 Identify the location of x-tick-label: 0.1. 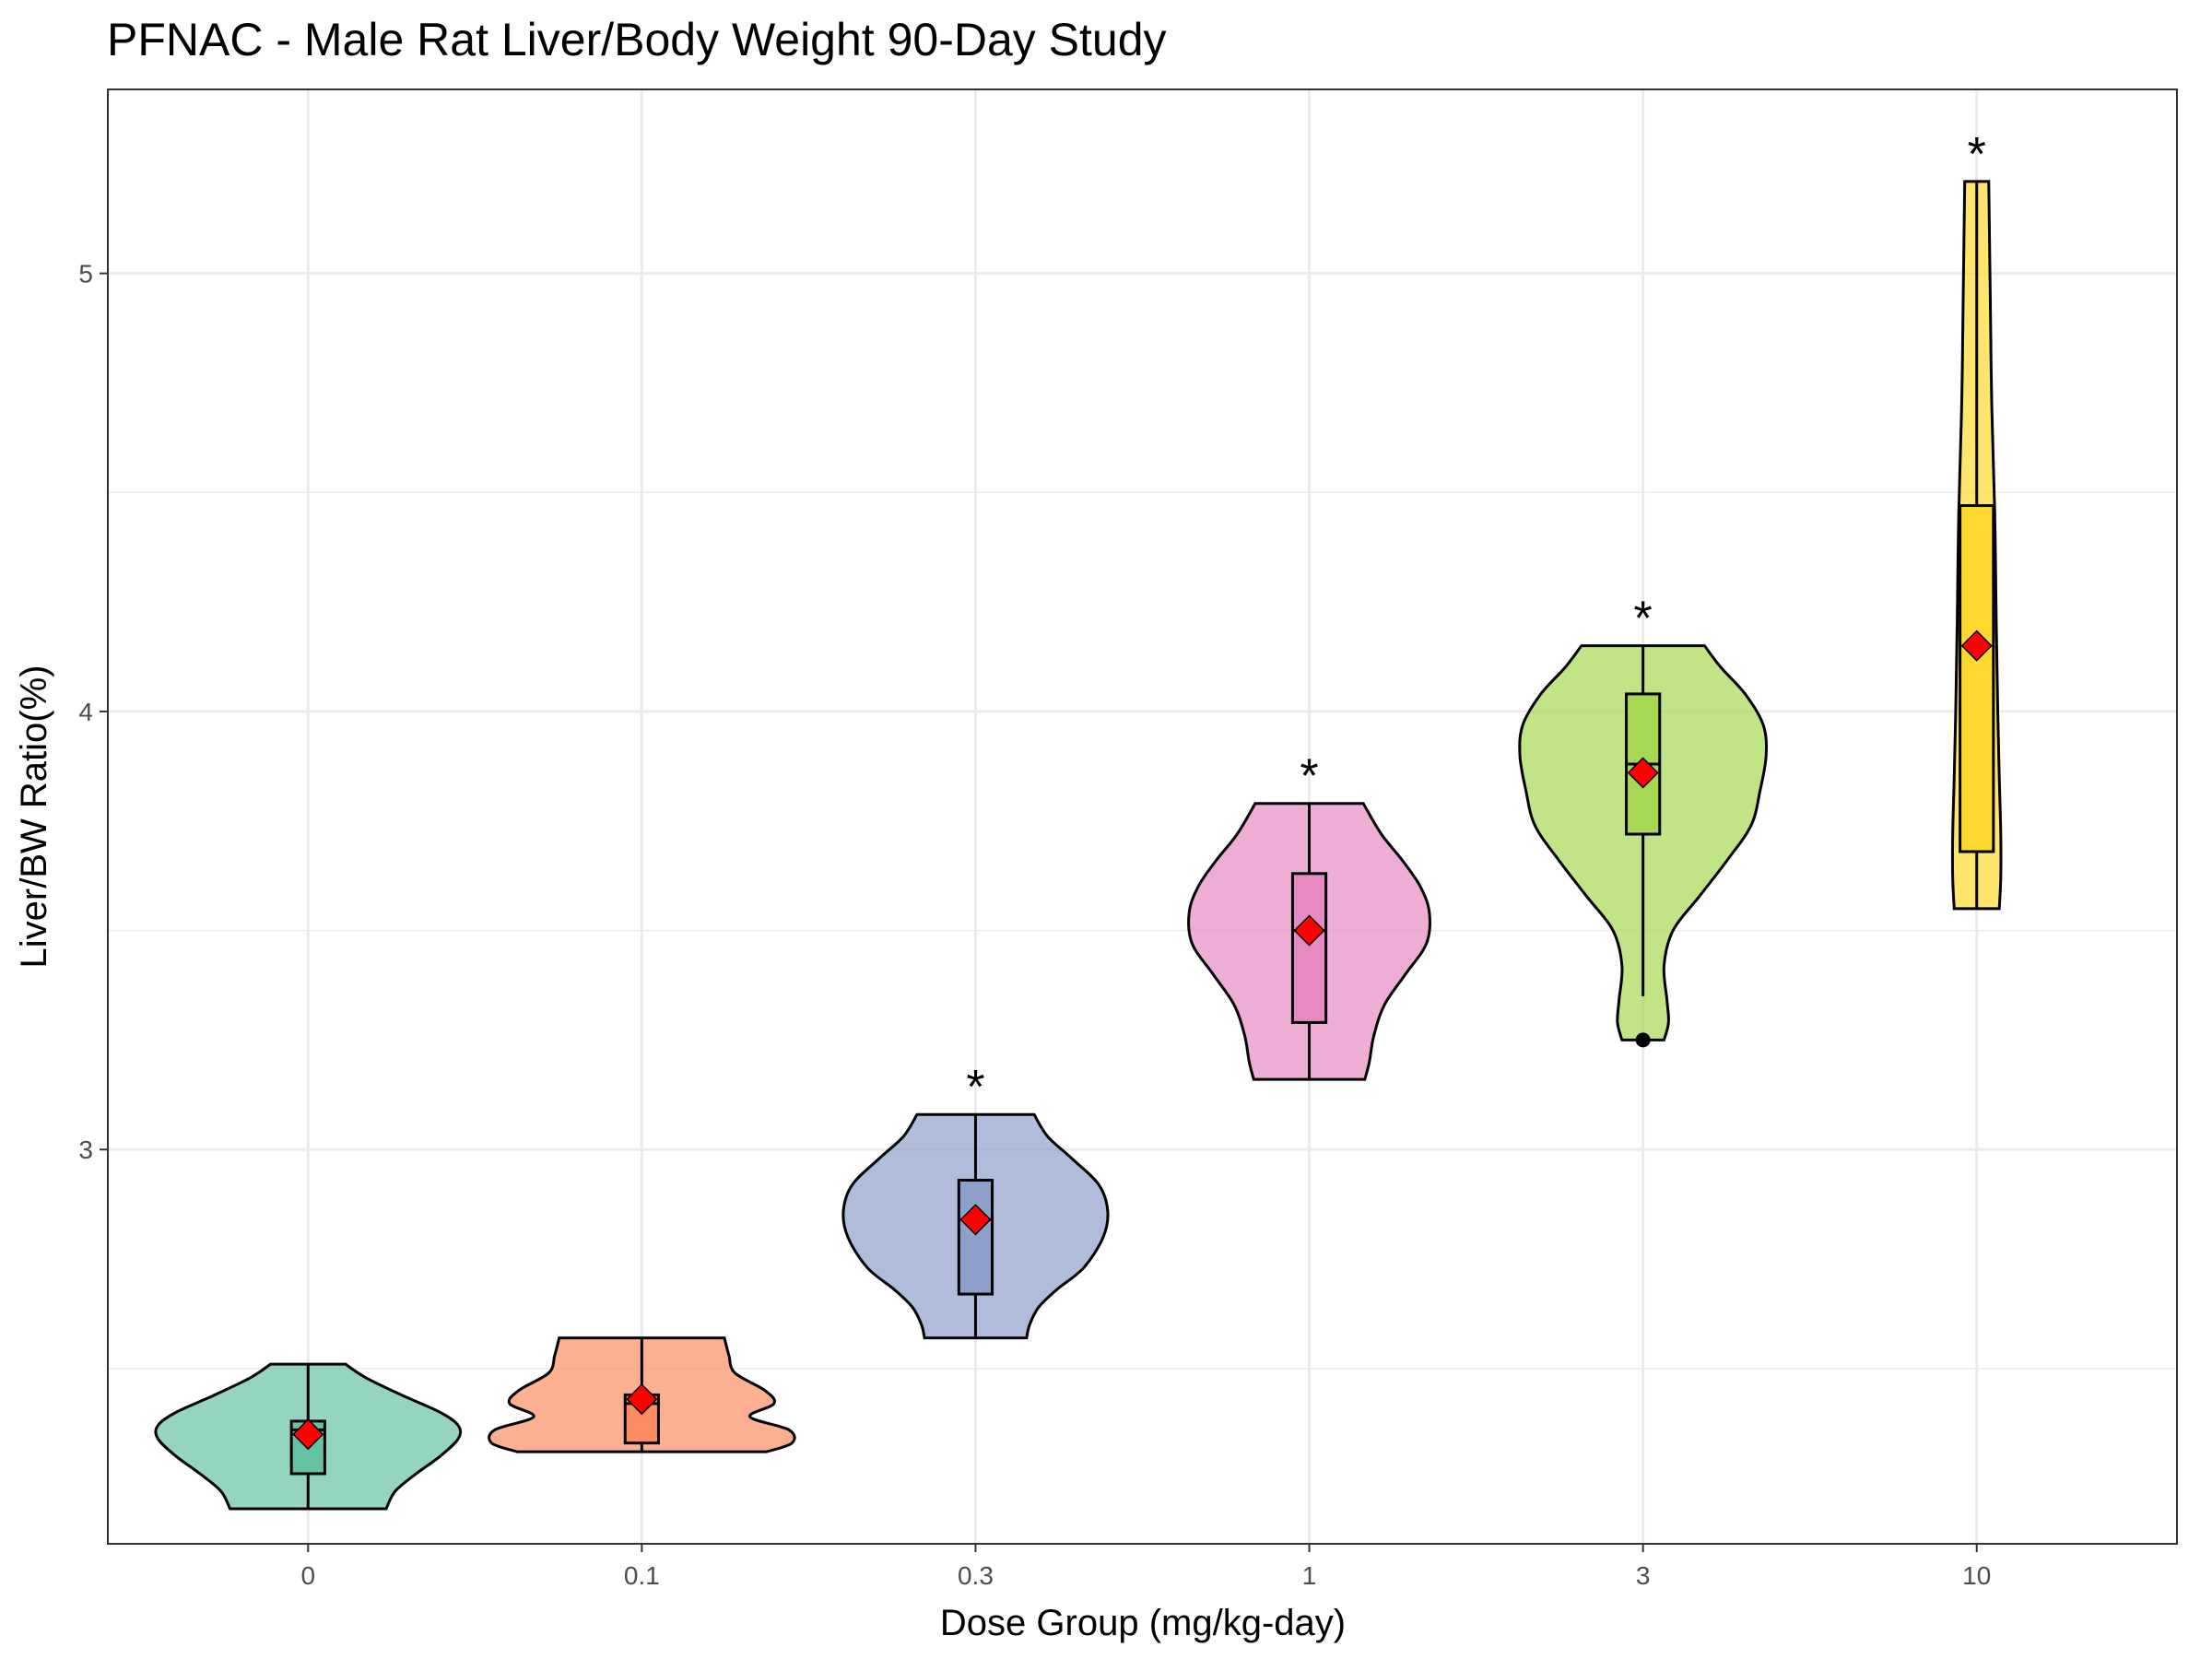
(642, 1575).